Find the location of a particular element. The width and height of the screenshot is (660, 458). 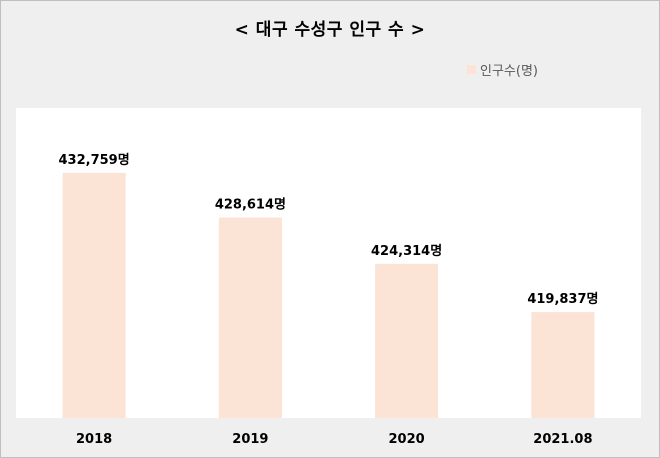

data-label-2020: 424,314명 is located at coordinates (406, 251).